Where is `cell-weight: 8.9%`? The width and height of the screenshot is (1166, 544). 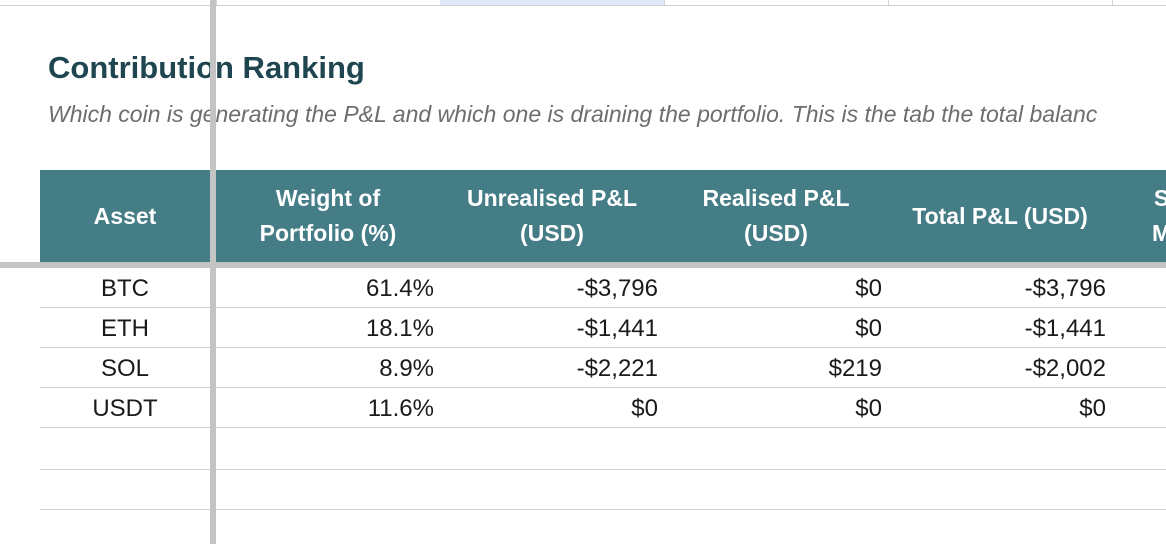 cell-weight: 8.9% is located at coordinates (406, 368).